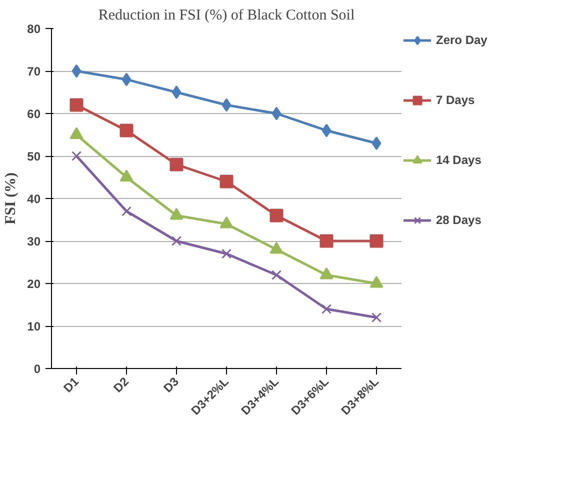 This screenshot has width=584, height=491. What do you see at coordinates (37, 369) in the screenshot?
I see `y-tick-label: 0` at bounding box center [37, 369].